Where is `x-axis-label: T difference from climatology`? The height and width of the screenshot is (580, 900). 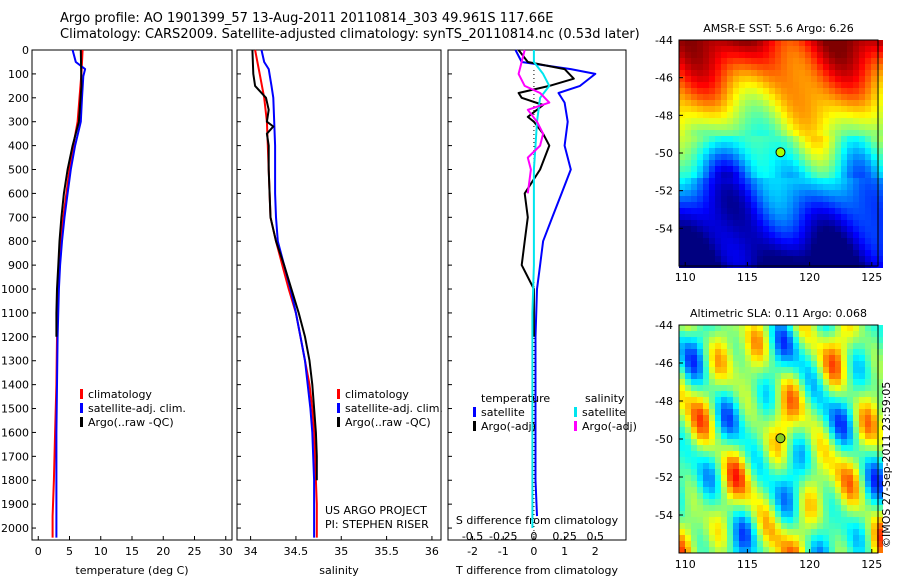 x-axis-label: T difference from climatology is located at coordinates (536, 570).